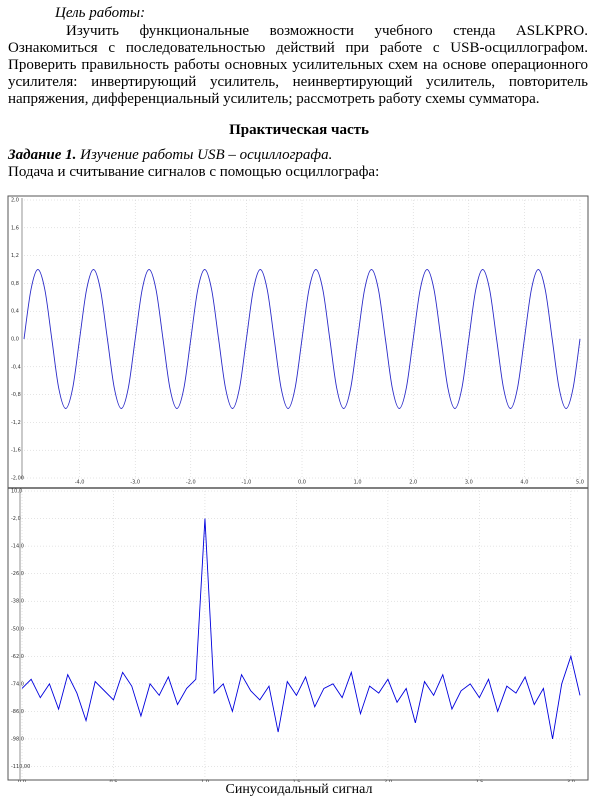 The image size is (598, 804). What do you see at coordinates (206, 155) in the screenshot?
I see `task-title: Изучение работы USB – осциллографа.` at bounding box center [206, 155].